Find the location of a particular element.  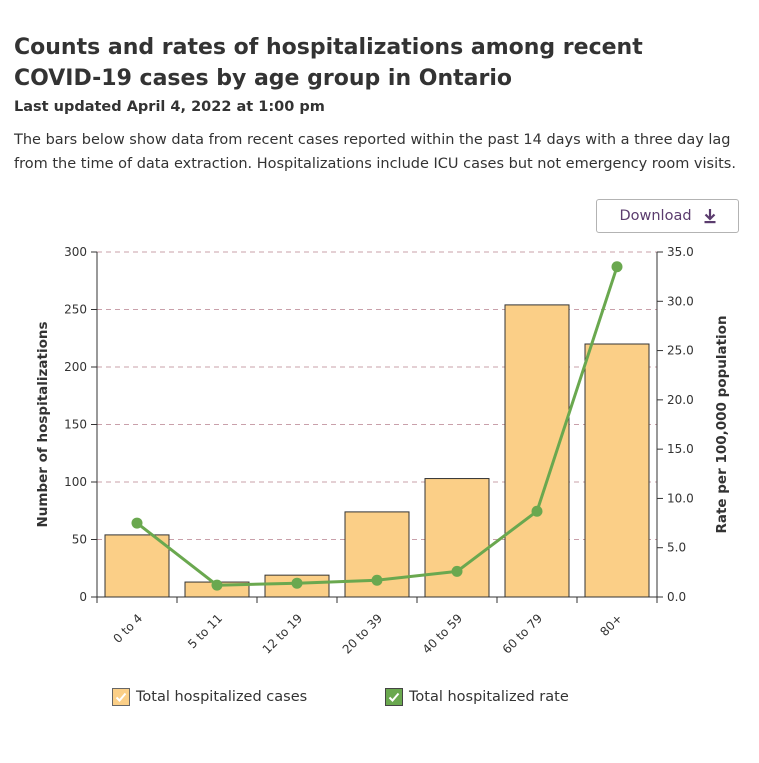

rate-point-80plus is located at coordinates (617, 267).